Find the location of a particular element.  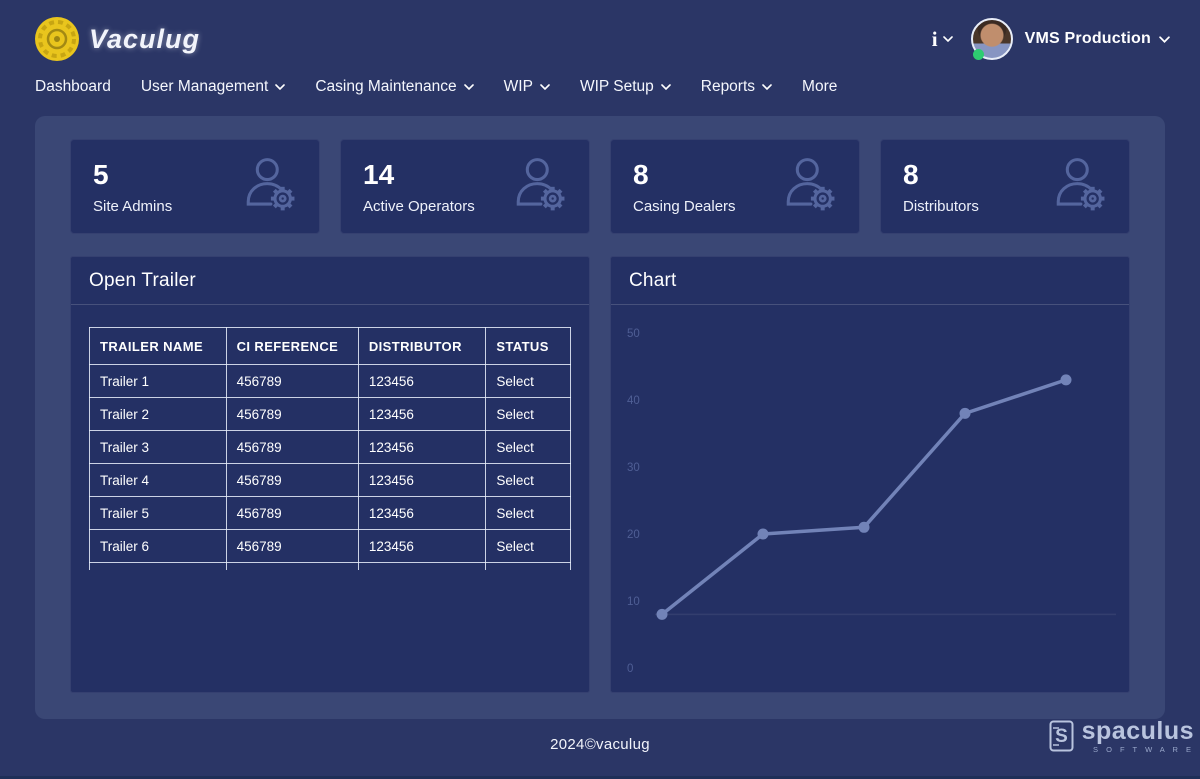

footer: 2024©vaculug S spaculus S O F T W A R E is located at coordinates (600, 744).